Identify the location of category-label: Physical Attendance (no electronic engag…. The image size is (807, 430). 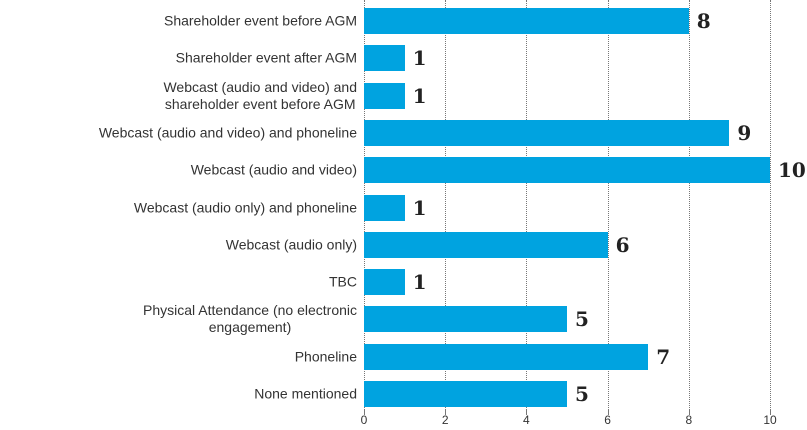
(249, 319).